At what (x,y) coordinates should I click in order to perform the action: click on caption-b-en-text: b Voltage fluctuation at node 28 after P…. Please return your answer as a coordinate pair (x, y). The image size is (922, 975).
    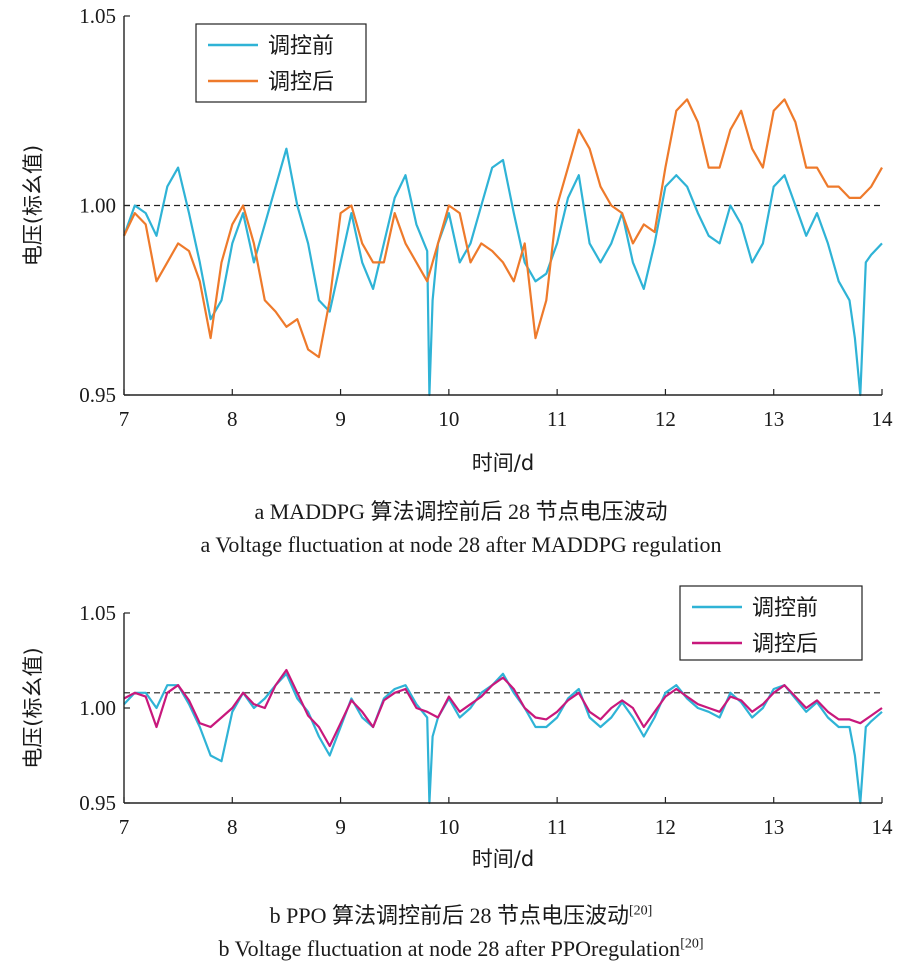
    Looking at the image, I should click on (449, 948).